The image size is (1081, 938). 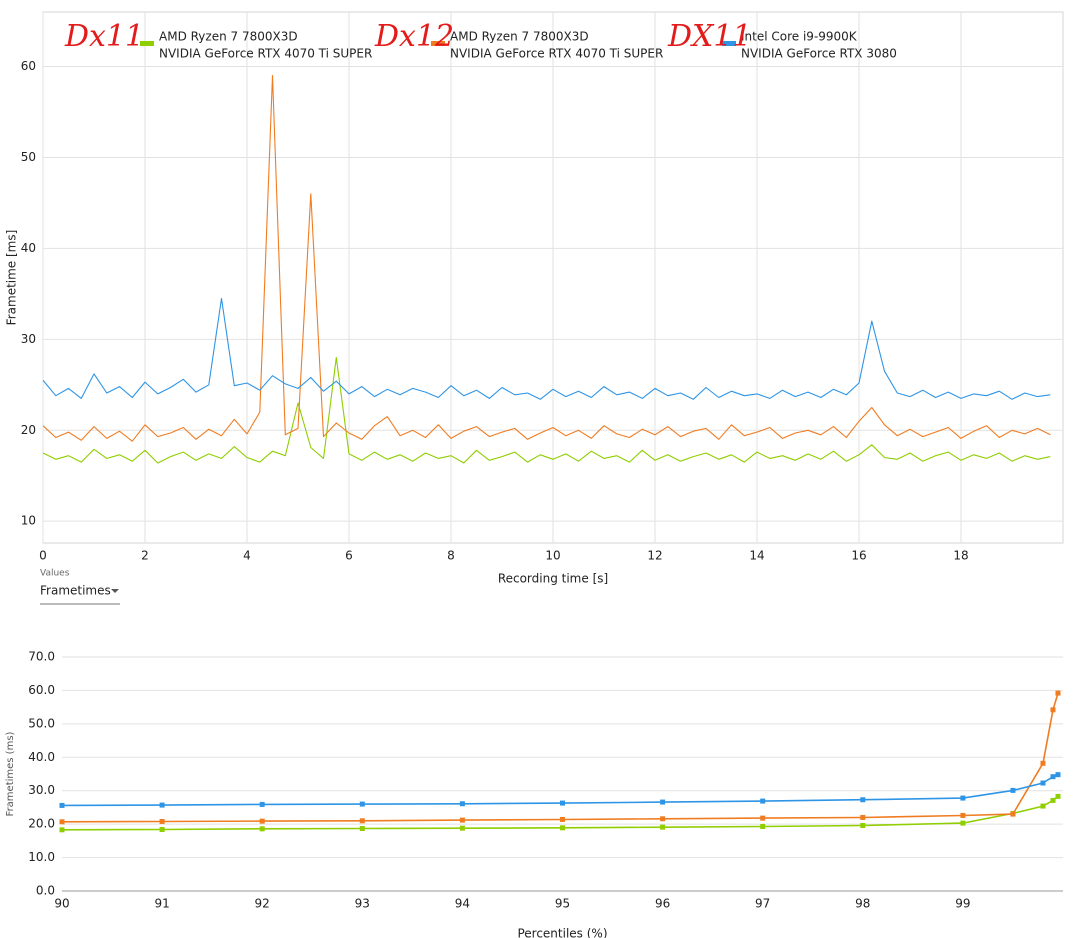 I want to click on x-axis-label: Percentiles (%), so click(x=562, y=932).